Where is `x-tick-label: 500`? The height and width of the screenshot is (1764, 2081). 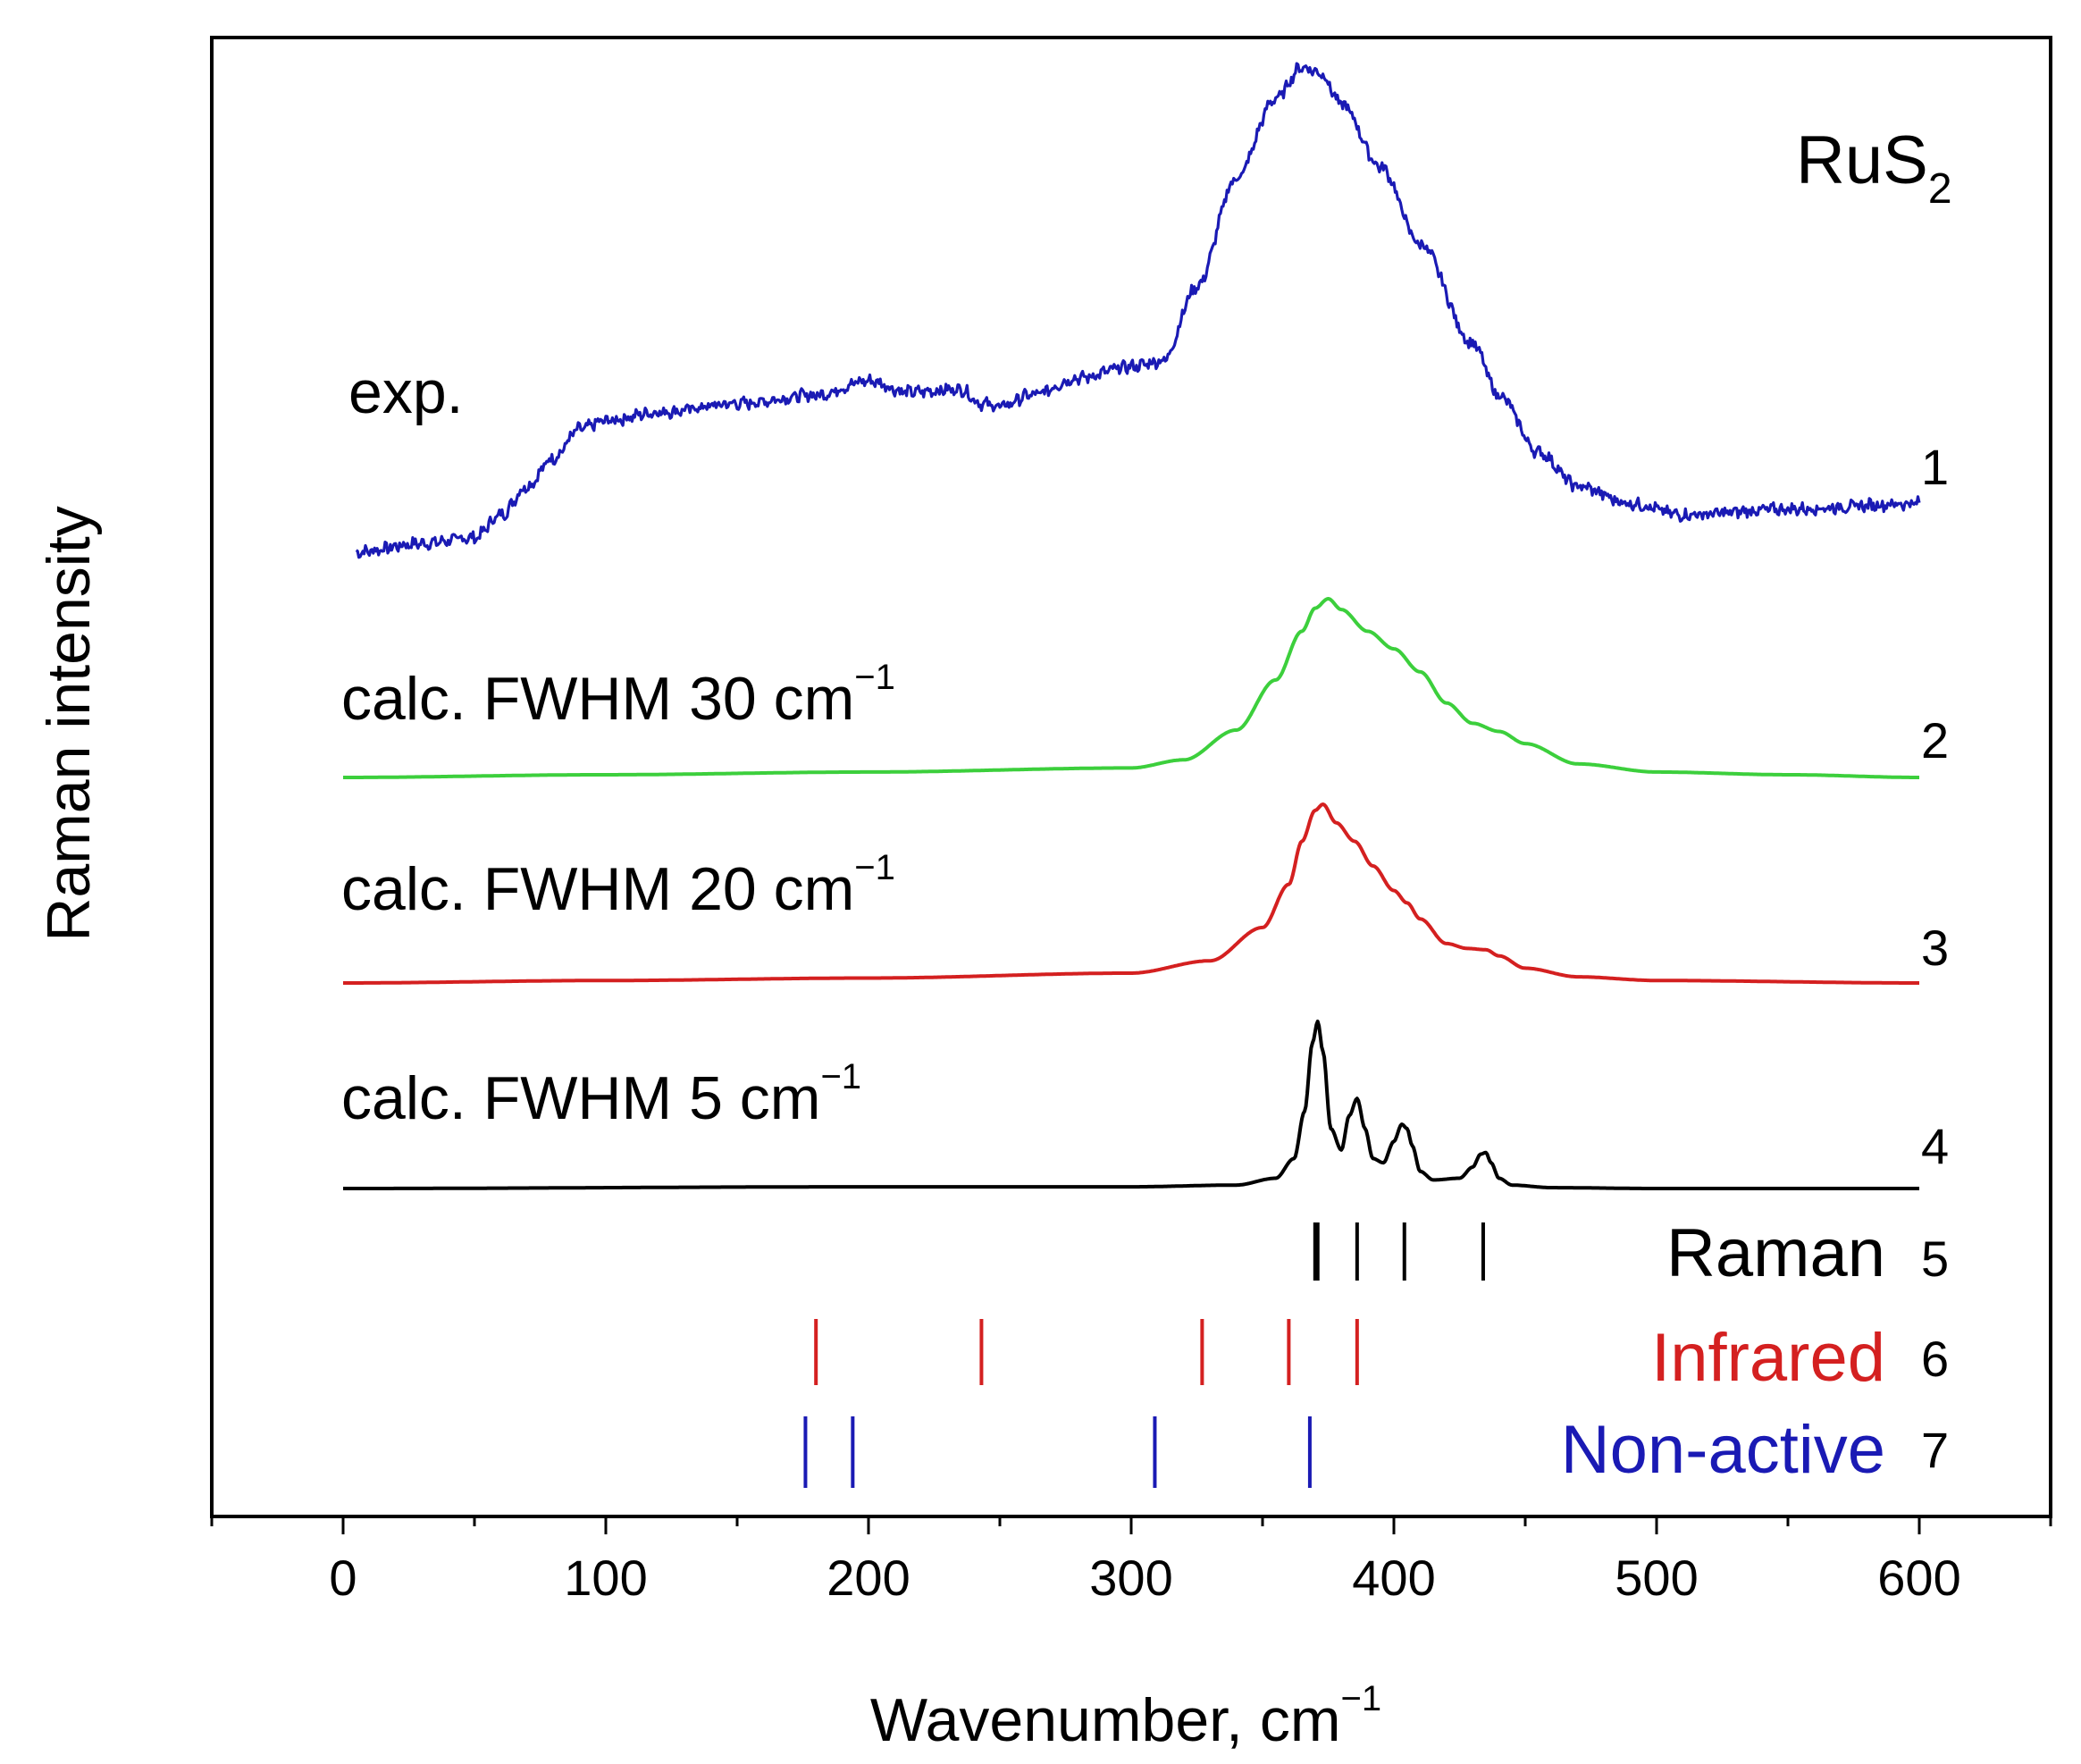
x-tick-label: 500 is located at coordinates (1656, 1578).